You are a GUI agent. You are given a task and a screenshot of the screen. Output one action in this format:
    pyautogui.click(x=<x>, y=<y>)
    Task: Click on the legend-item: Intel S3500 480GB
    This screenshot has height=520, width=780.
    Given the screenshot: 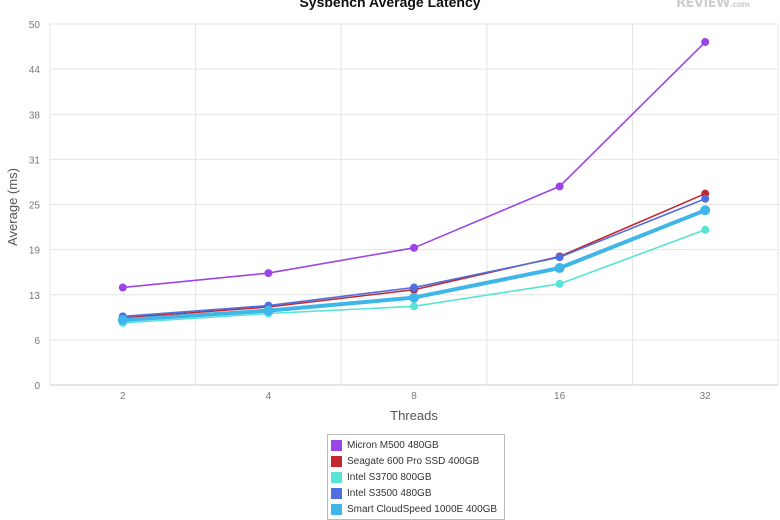 What is the action you would take?
    pyautogui.click(x=416, y=493)
    